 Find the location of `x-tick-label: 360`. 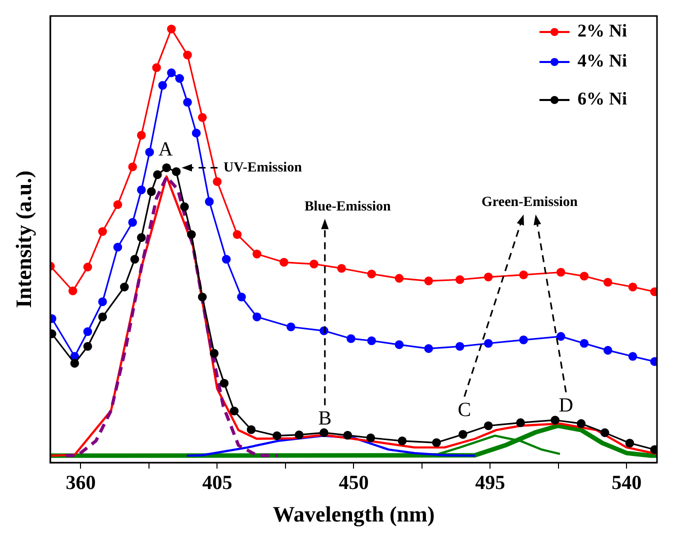

x-tick-label: 360 is located at coordinates (81, 483).